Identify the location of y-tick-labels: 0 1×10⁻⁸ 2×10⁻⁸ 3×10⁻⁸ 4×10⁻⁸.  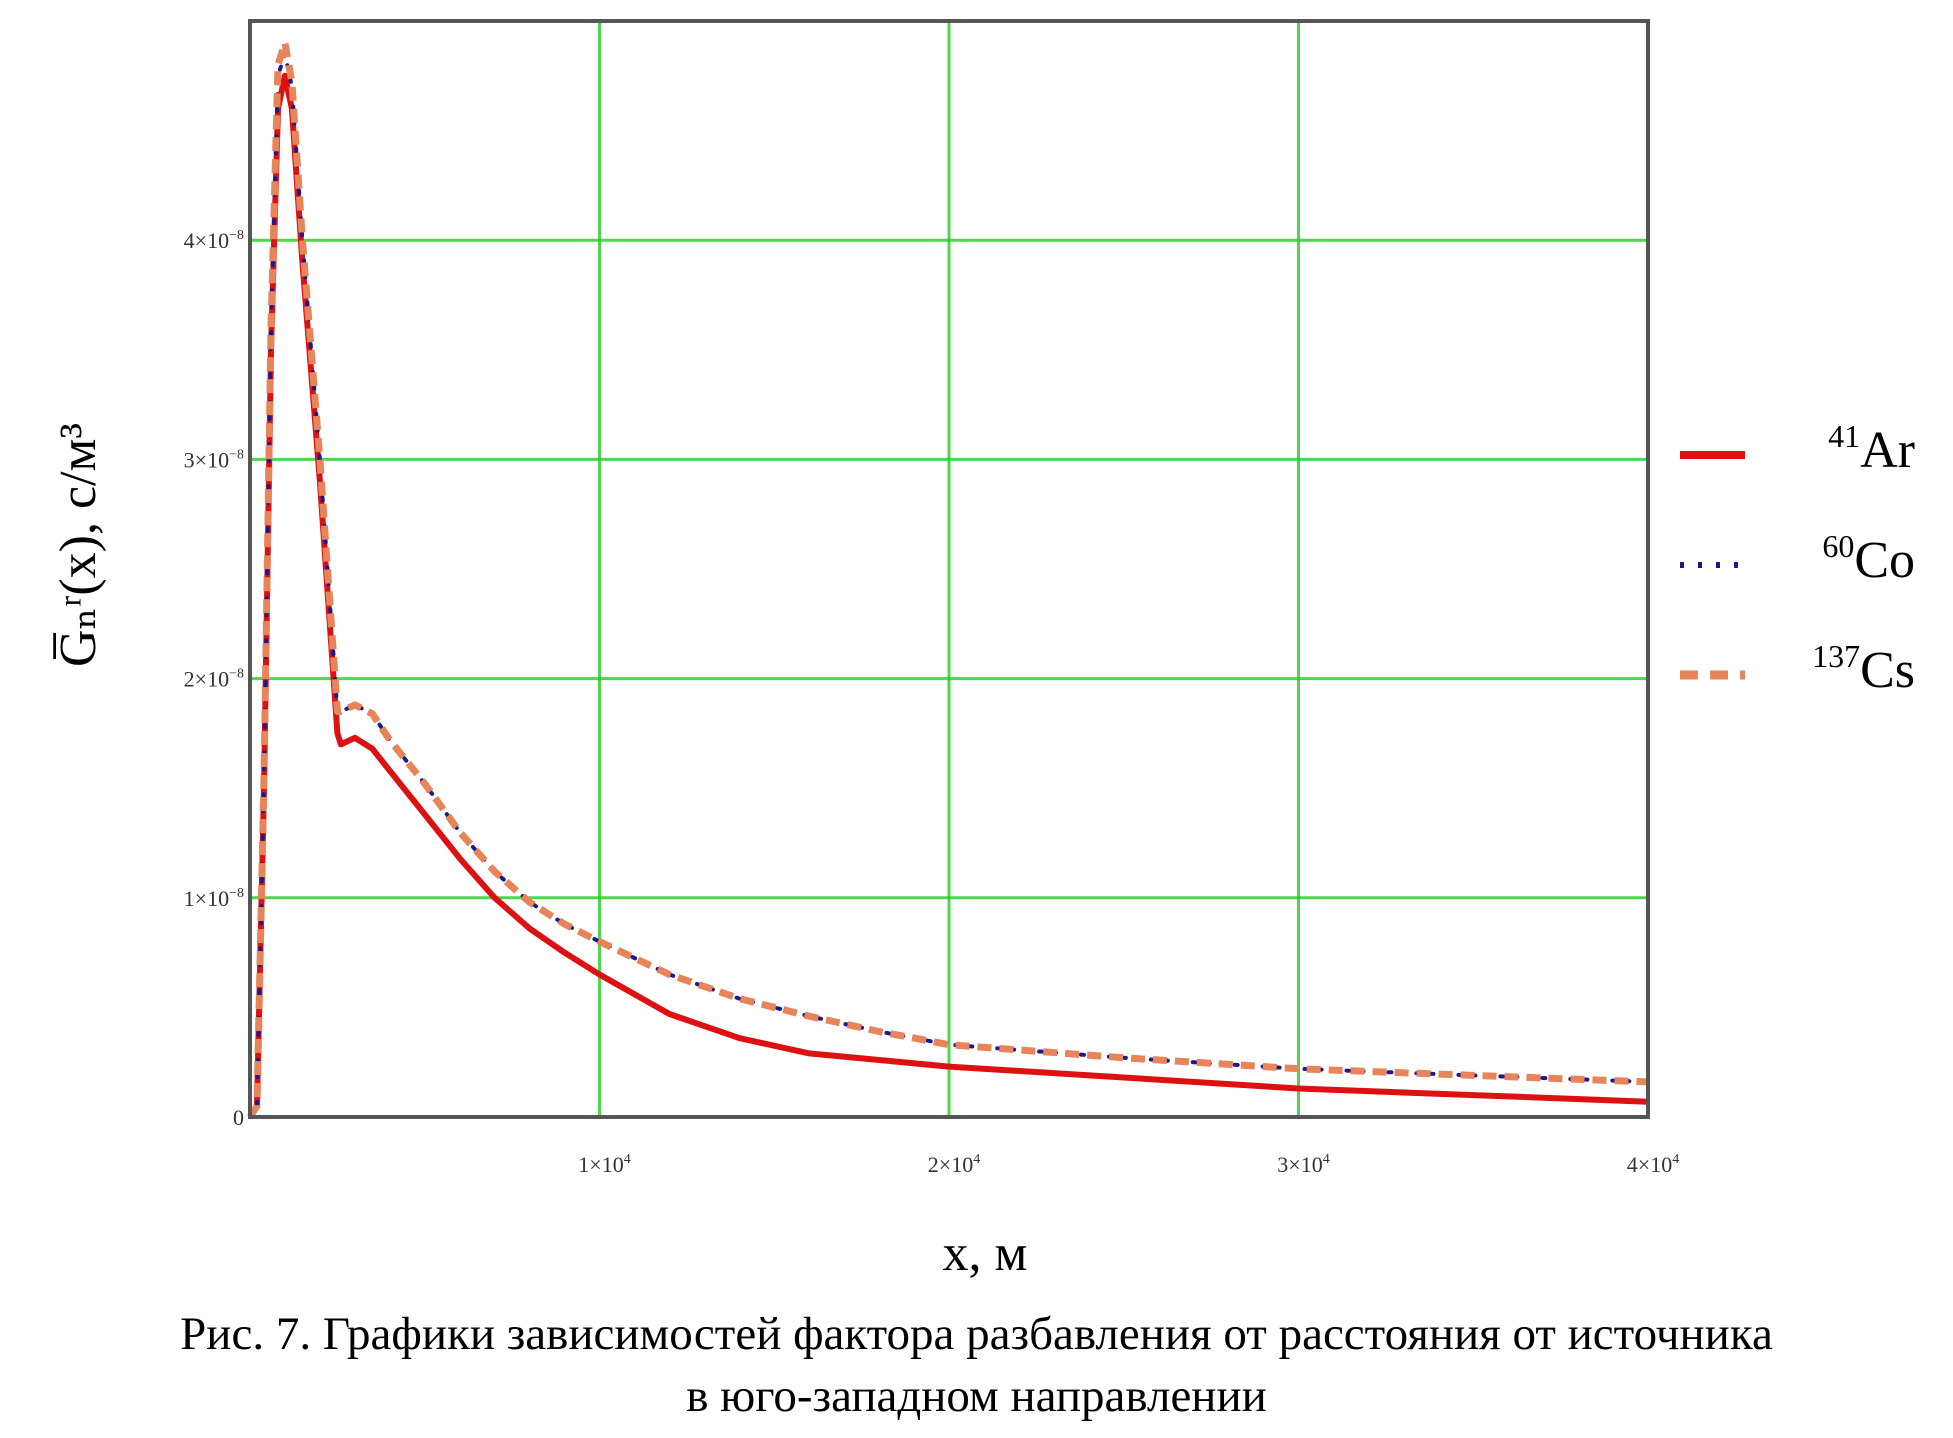
(214, 679).